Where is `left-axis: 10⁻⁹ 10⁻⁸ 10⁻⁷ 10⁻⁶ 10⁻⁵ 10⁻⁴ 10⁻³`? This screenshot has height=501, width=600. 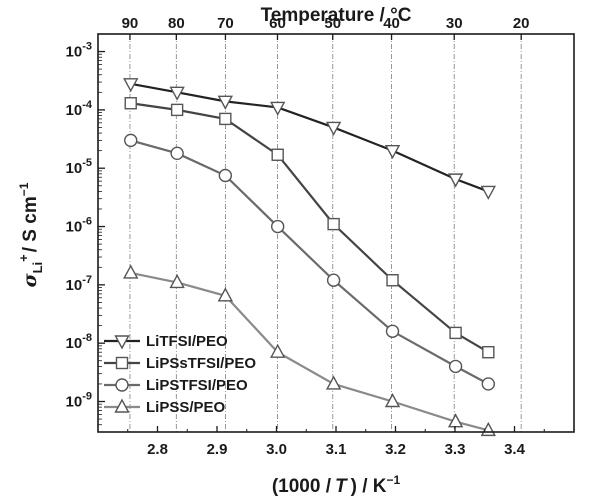 left-axis: 10⁻⁹ 10⁻⁸ 10⁻⁷ 10⁻⁶ 10⁻⁵ 10⁻⁴ 10⁻³ is located at coordinates (85, 233).